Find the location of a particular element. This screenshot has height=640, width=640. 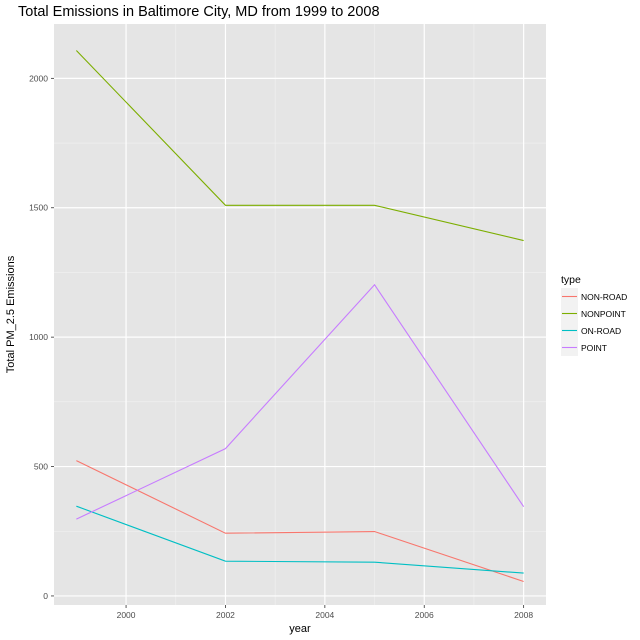

x-tick-label: 2002 is located at coordinates (225, 615).